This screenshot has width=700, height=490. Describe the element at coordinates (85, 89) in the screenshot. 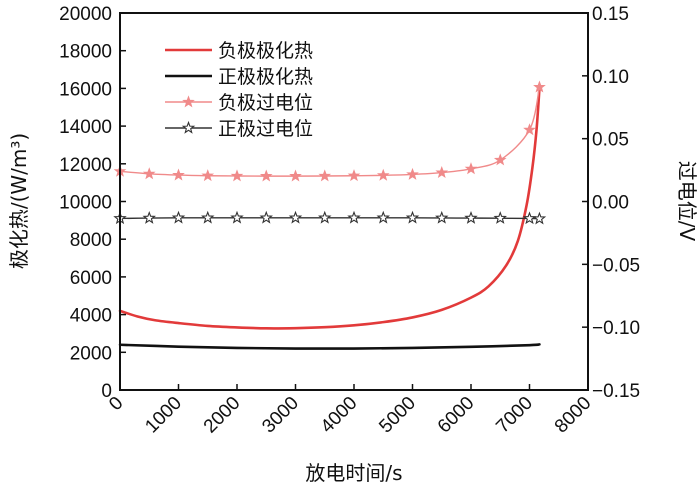

I see `y-left-tick-label: 16000` at that location.